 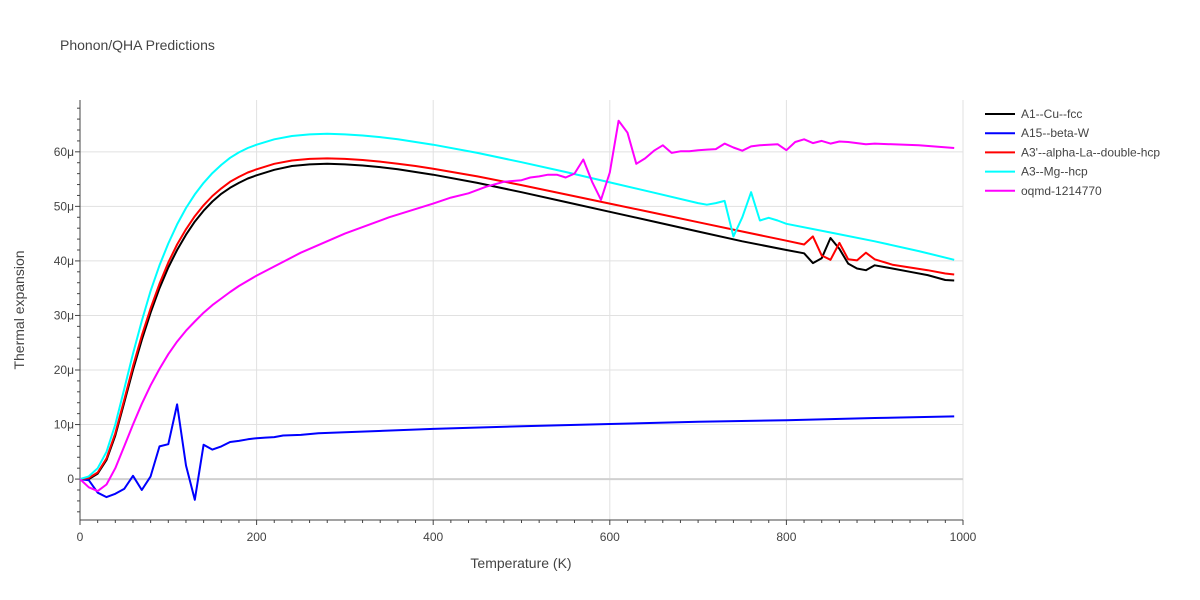 I want to click on x-tick-label: 600, so click(x=610, y=537).